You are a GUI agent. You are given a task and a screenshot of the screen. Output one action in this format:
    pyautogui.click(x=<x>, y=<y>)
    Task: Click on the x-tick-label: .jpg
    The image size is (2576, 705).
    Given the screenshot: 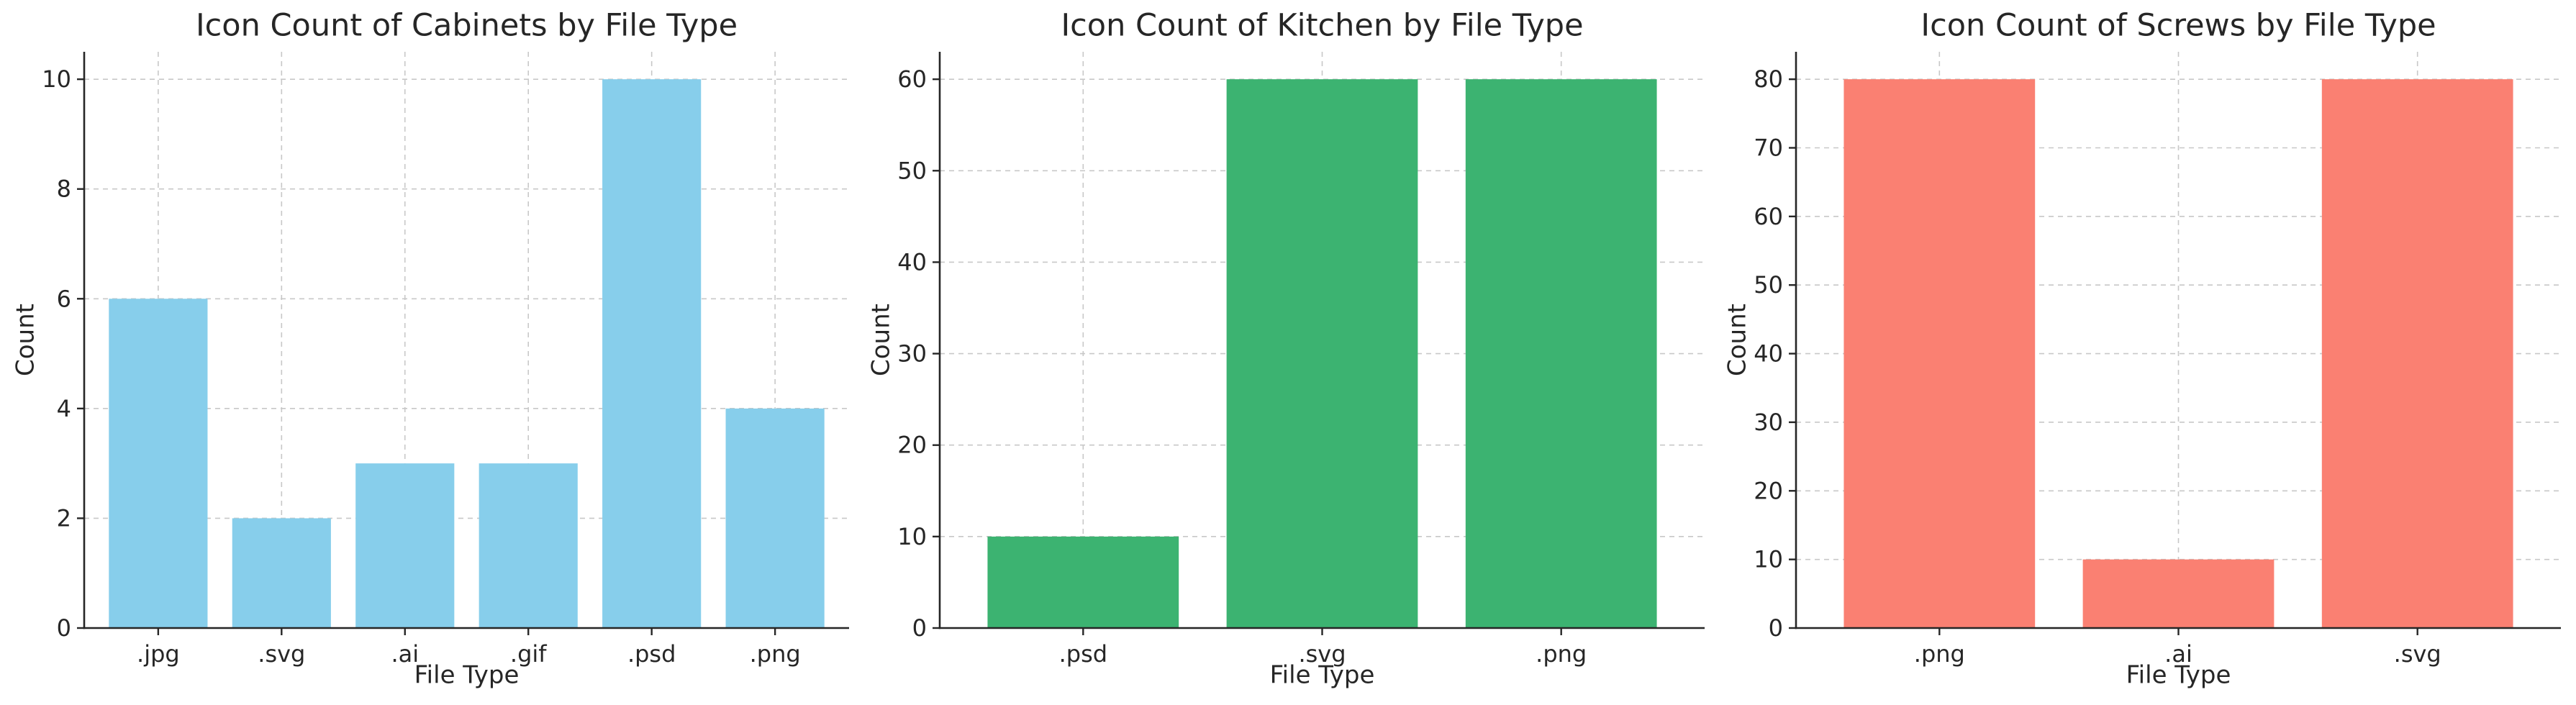 What is the action you would take?
    pyautogui.click(x=158, y=654)
    